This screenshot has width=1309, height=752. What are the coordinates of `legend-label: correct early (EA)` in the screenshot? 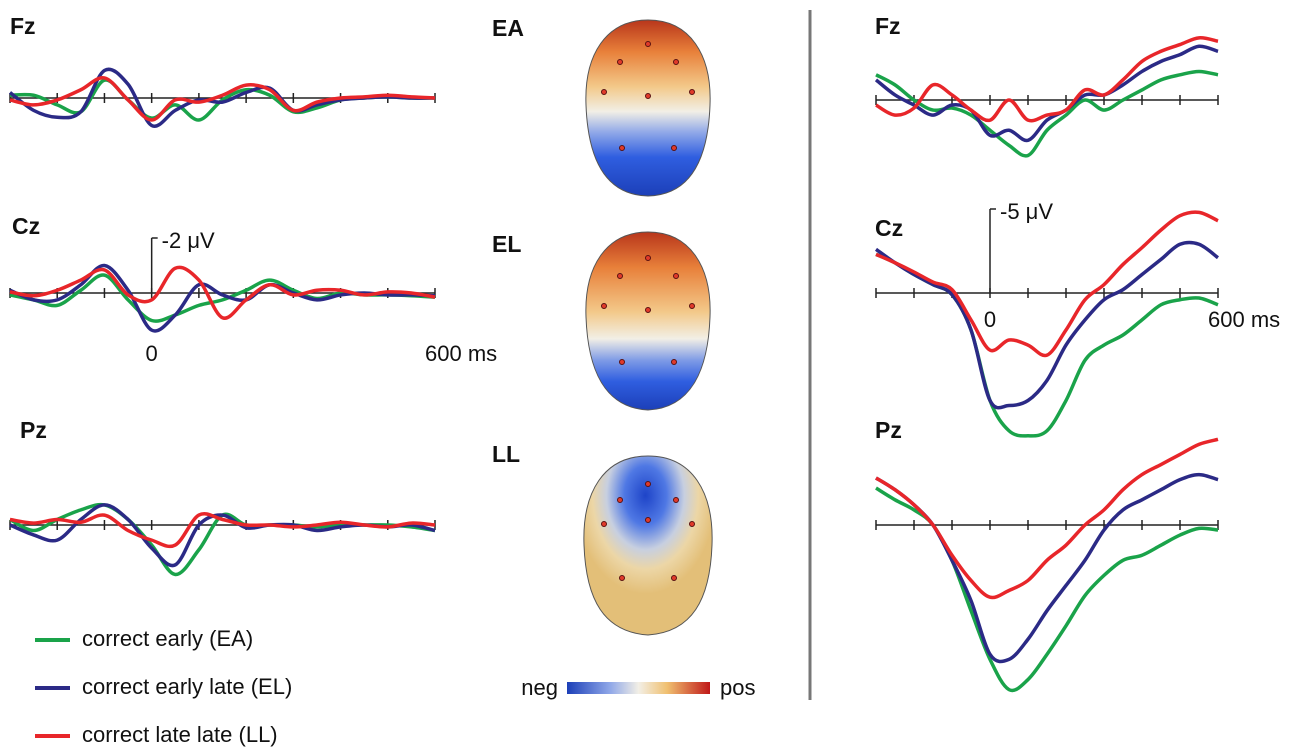 It's located at (167, 638).